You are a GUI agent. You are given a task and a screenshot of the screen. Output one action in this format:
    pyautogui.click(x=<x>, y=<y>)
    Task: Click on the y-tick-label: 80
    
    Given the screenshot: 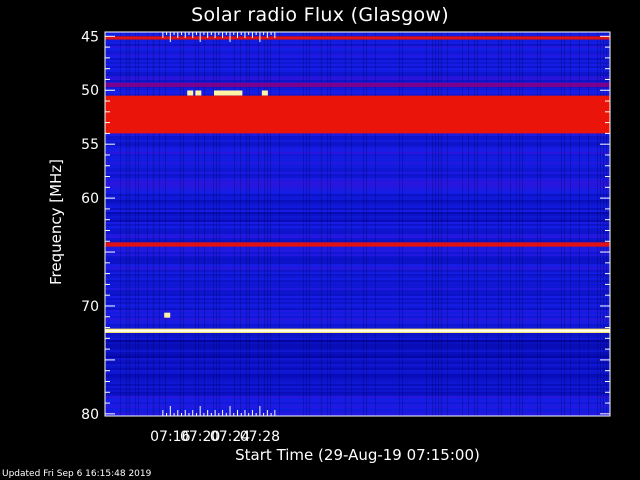 What is the action you would take?
    pyautogui.click(x=90, y=415)
    